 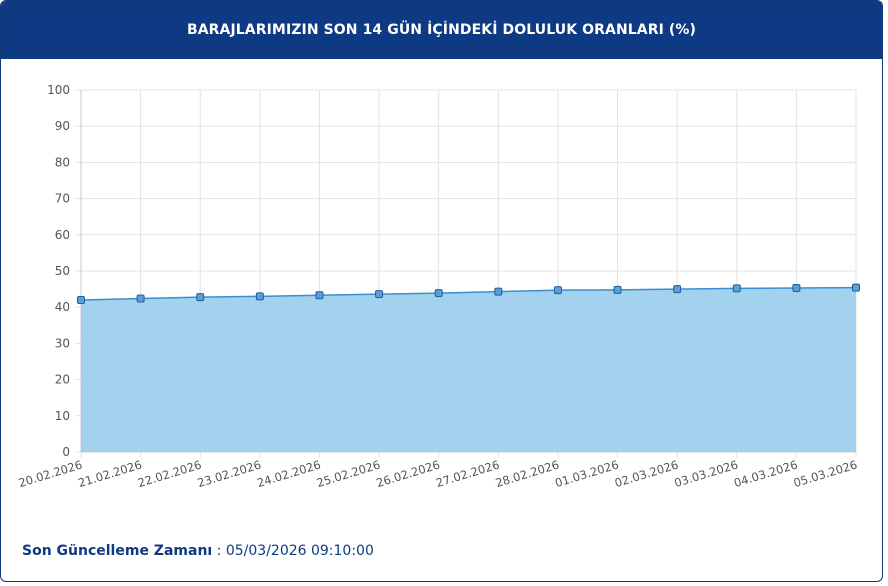 What do you see at coordinates (825, 473) in the screenshot?
I see `x-tick-label: 05.03.2026` at bounding box center [825, 473].